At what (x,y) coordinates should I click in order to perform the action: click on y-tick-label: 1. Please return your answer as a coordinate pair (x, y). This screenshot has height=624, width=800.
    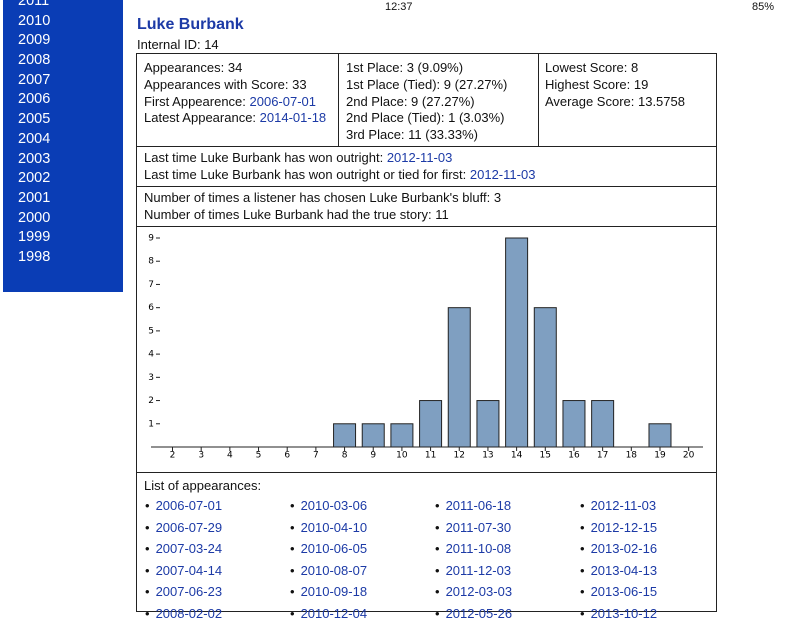
    Looking at the image, I should click on (151, 424).